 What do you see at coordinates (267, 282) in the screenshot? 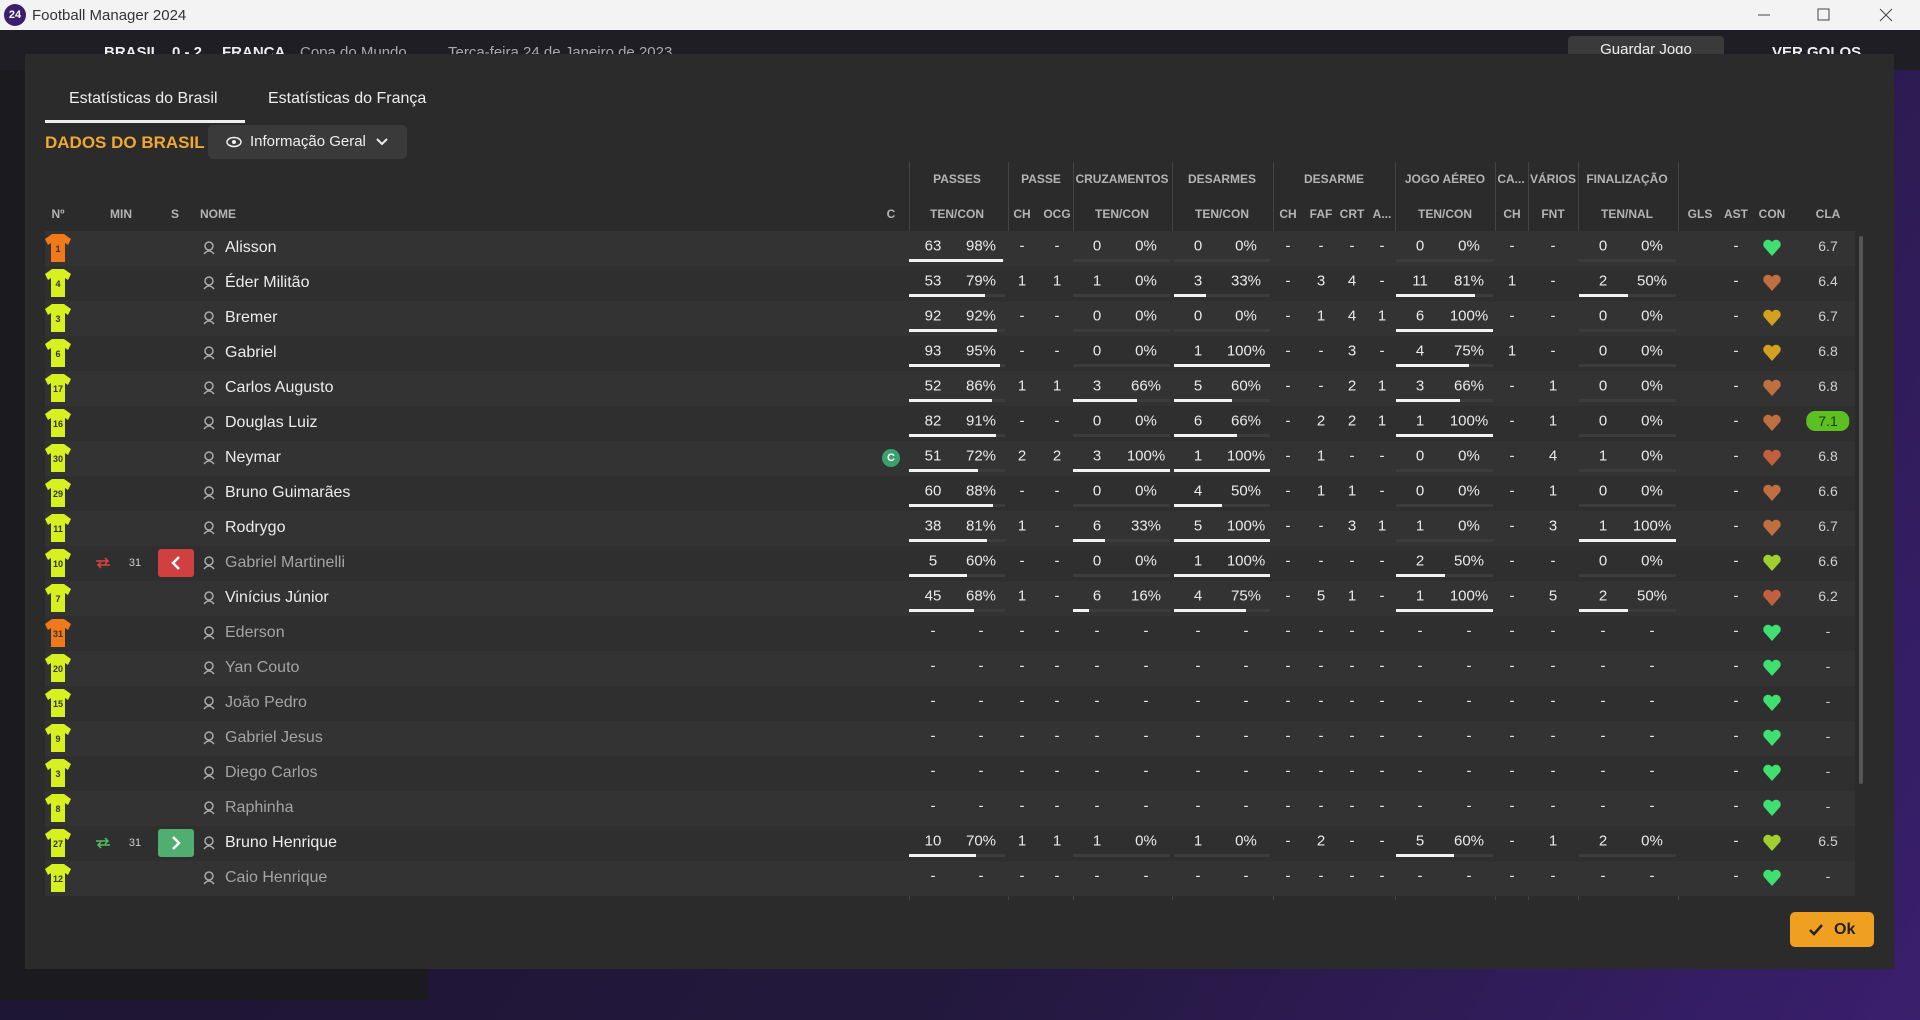
I see `player-name: Éder Militão` at bounding box center [267, 282].